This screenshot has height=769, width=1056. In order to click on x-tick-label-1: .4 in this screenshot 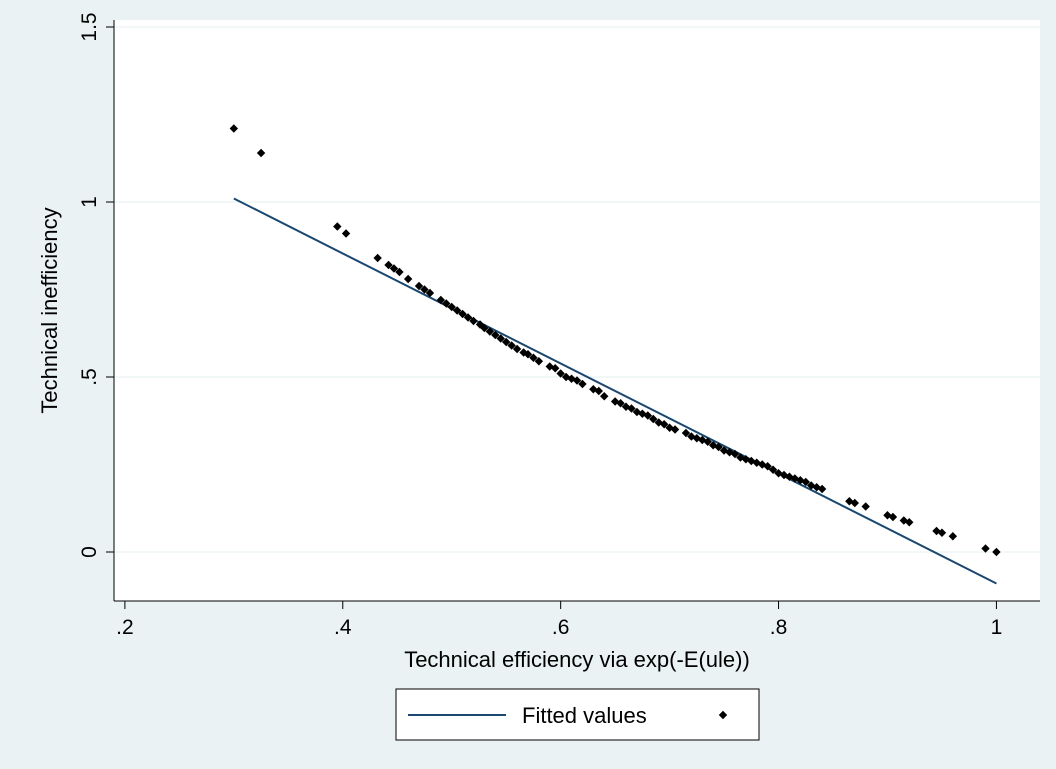, I will do `click(343, 627)`.